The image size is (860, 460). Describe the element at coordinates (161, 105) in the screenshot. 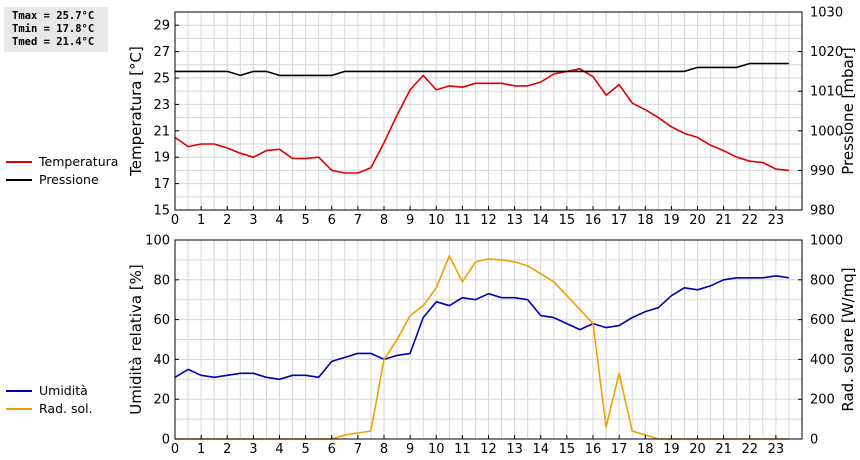

I see `y-tick-label: 23` at that location.